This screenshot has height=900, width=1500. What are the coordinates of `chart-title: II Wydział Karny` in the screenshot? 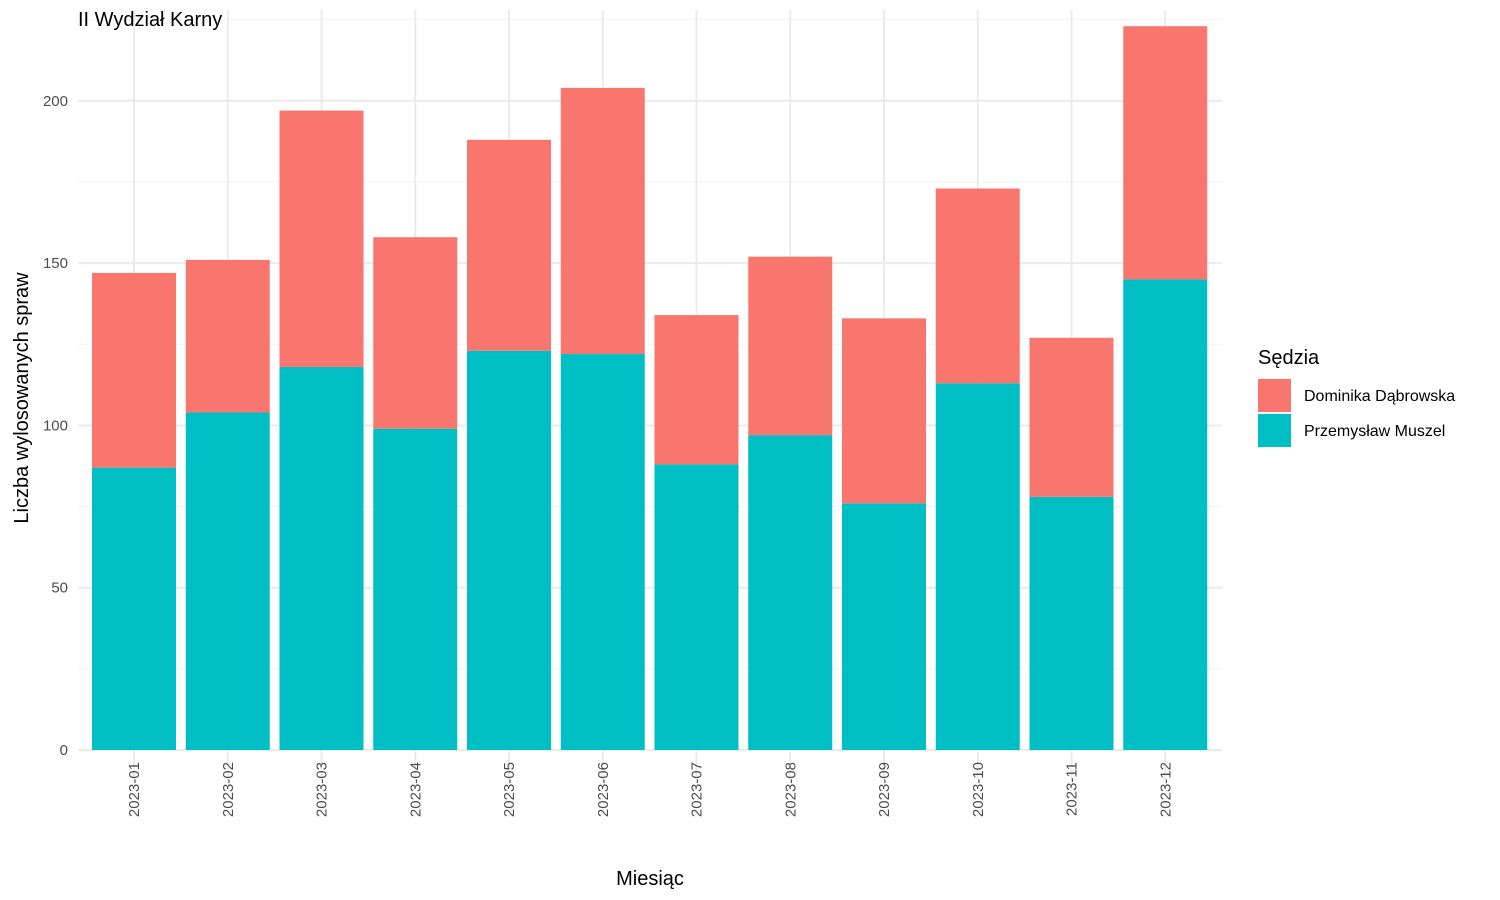 It's located at (150, 20).